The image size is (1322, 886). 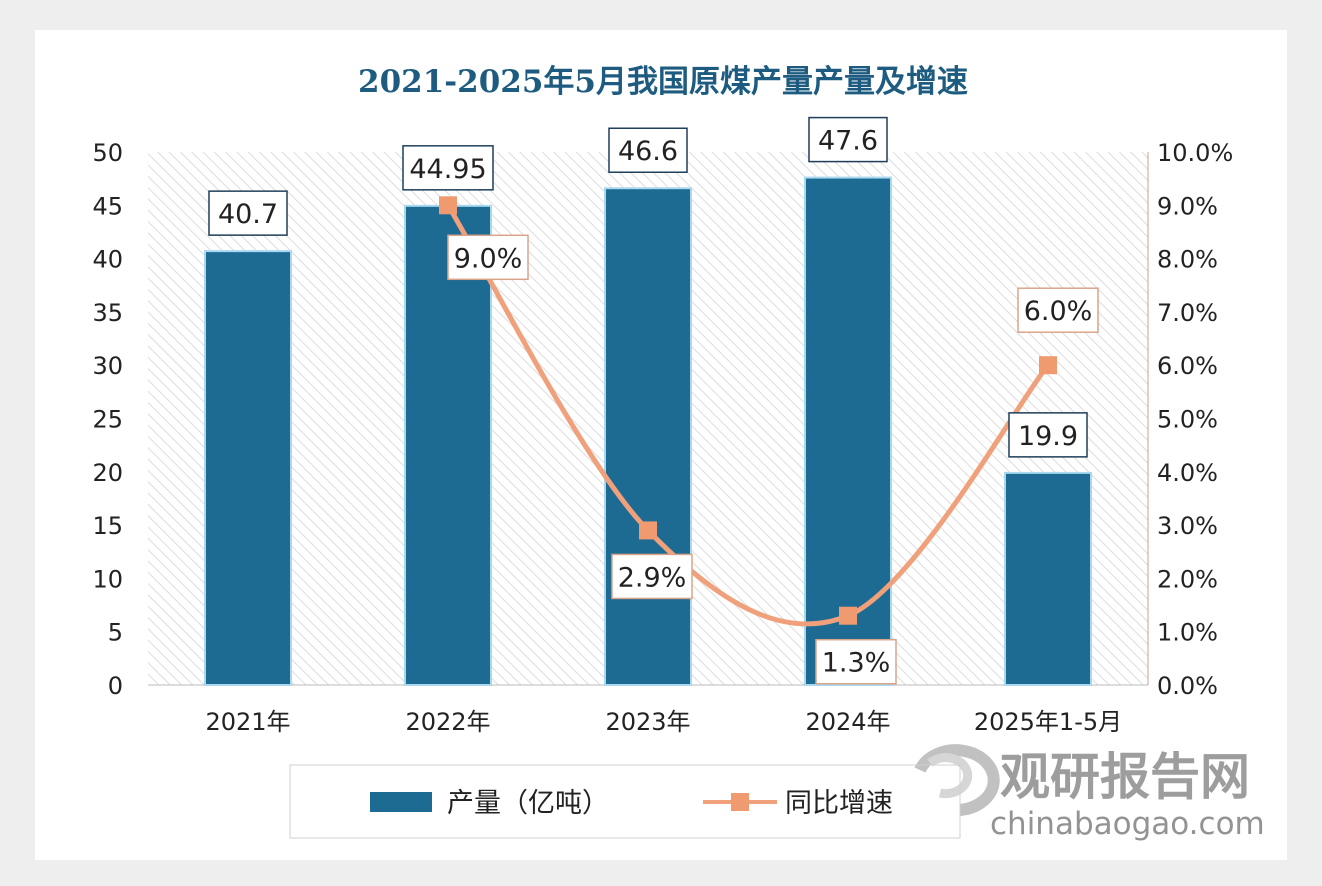 What do you see at coordinates (107, 579) in the screenshot?
I see `left-tick-label: 10` at bounding box center [107, 579].